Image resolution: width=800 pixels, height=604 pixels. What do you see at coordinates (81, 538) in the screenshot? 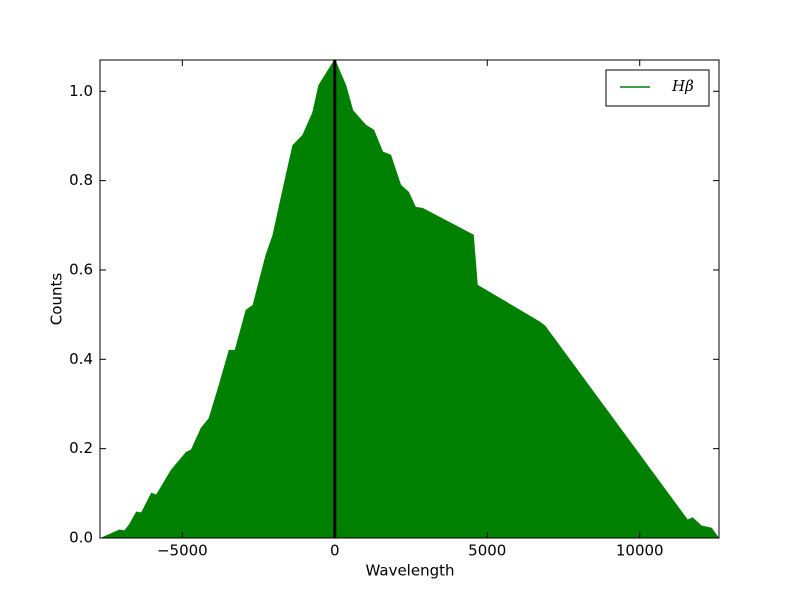
I see `y-tick-label: 0.0` at bounding box center [81, 538].